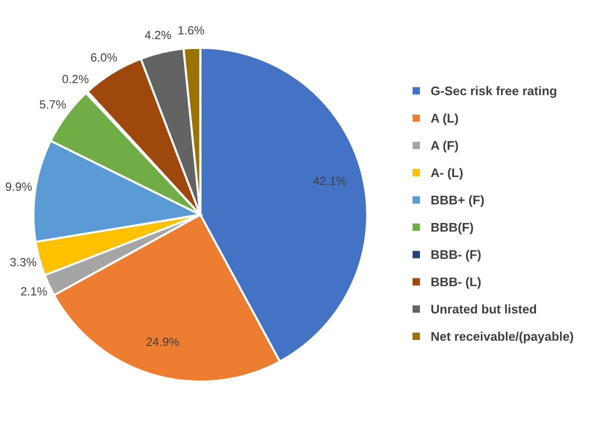 The height and width of the screenshot is (421, 607). Describe the element at coordinates (483, 309) in the screenshot. I see `legend-label: Unrated but listed` at that location.